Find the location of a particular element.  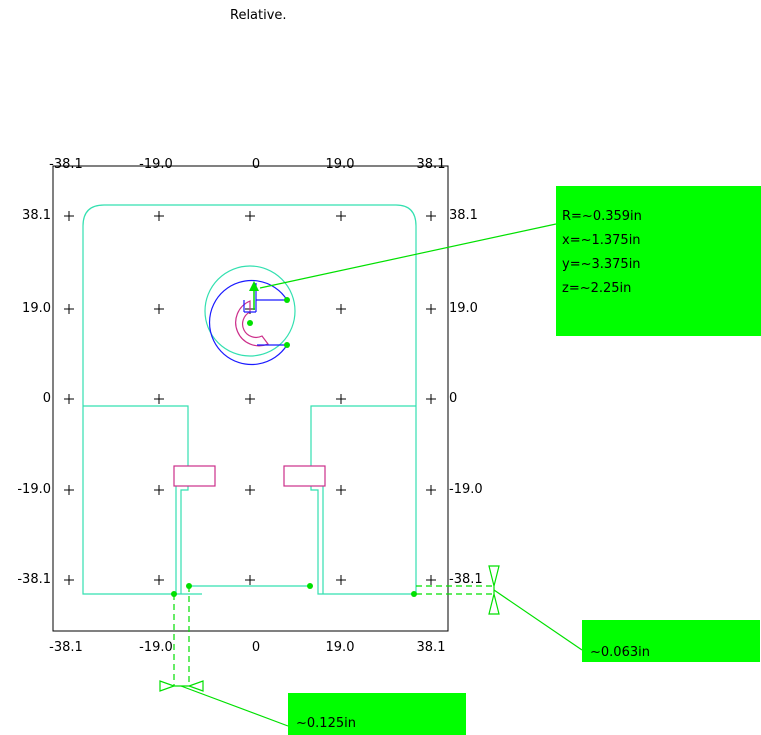

gap-bottom-callout-box is located at coordinates (377, 714).